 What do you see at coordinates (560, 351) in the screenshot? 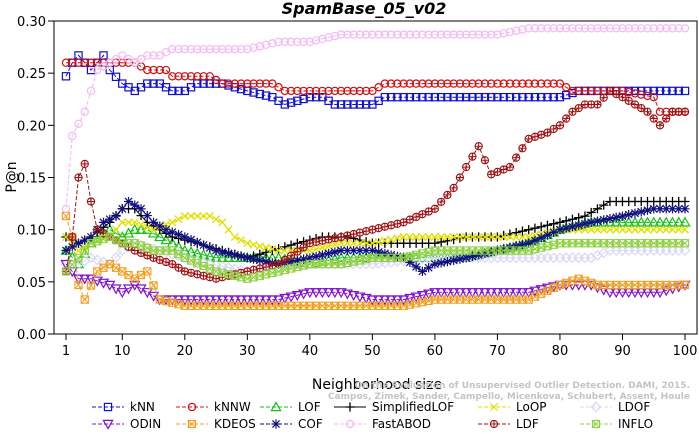
I see `x-tick-label: 80` at bounding box center [560, 351].